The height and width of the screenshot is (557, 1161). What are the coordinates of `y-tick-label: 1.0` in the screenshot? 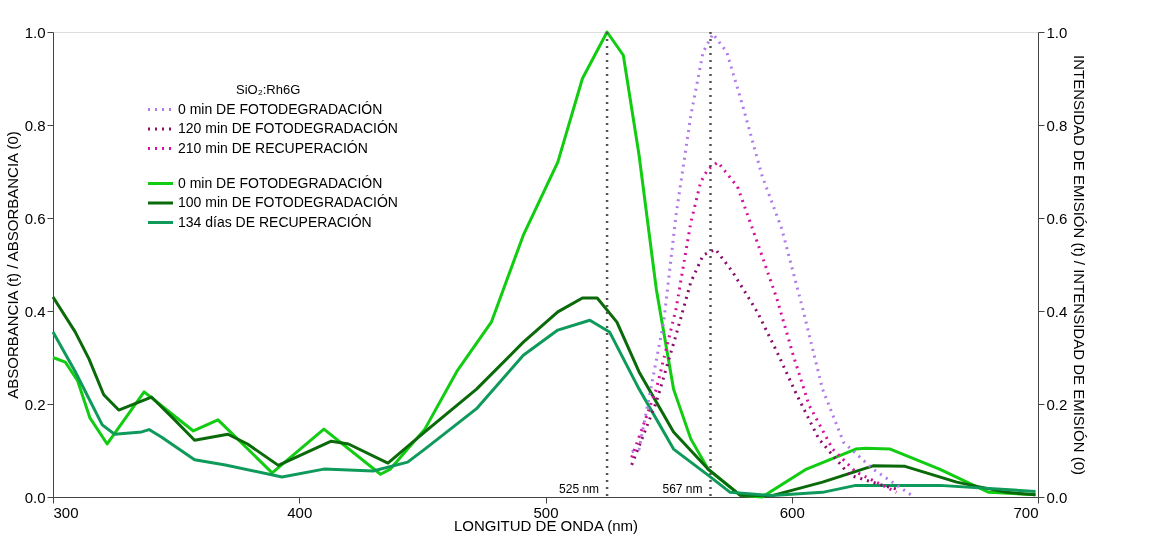 It's located at (35, 32).